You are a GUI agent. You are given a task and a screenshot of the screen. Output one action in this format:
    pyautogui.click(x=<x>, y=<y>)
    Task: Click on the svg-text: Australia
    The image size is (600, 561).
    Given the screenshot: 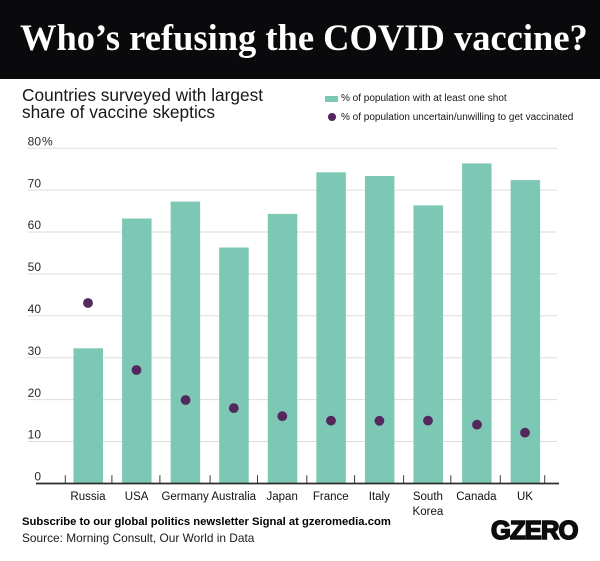 What is the action you would take?
    pyautogui.click(x=233, y=497)
    